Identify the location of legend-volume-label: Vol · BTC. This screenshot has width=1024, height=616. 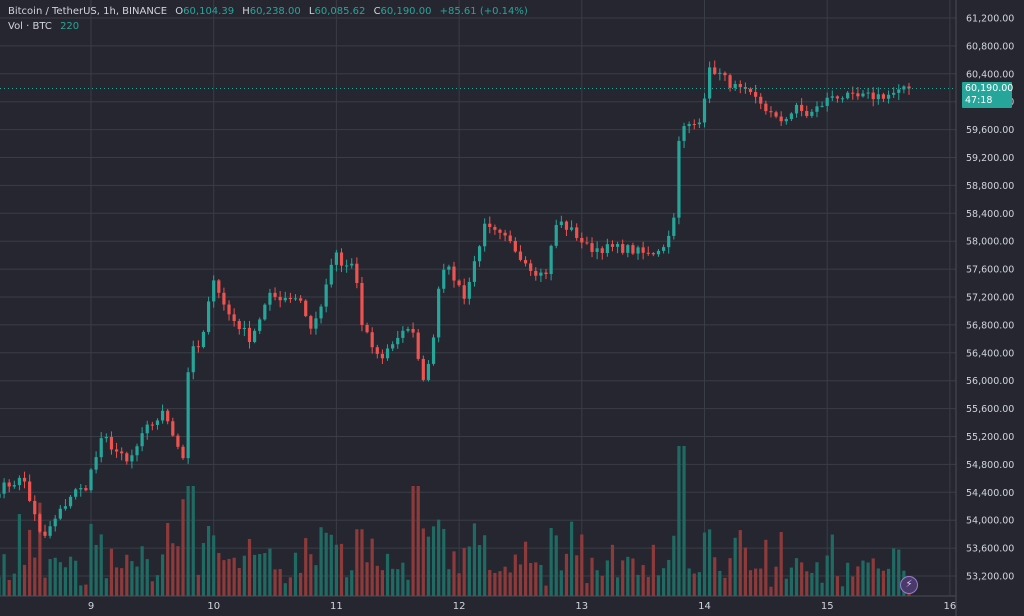
(30, 26).